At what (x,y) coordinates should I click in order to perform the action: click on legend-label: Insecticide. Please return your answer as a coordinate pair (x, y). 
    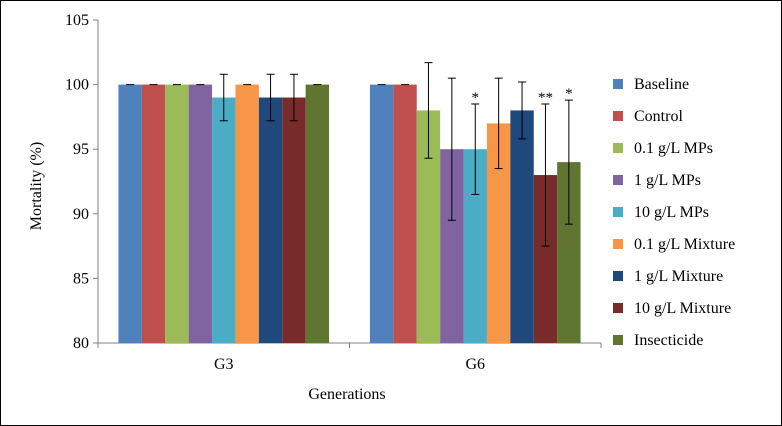
    Looking at the image, I should click on (668, 340).